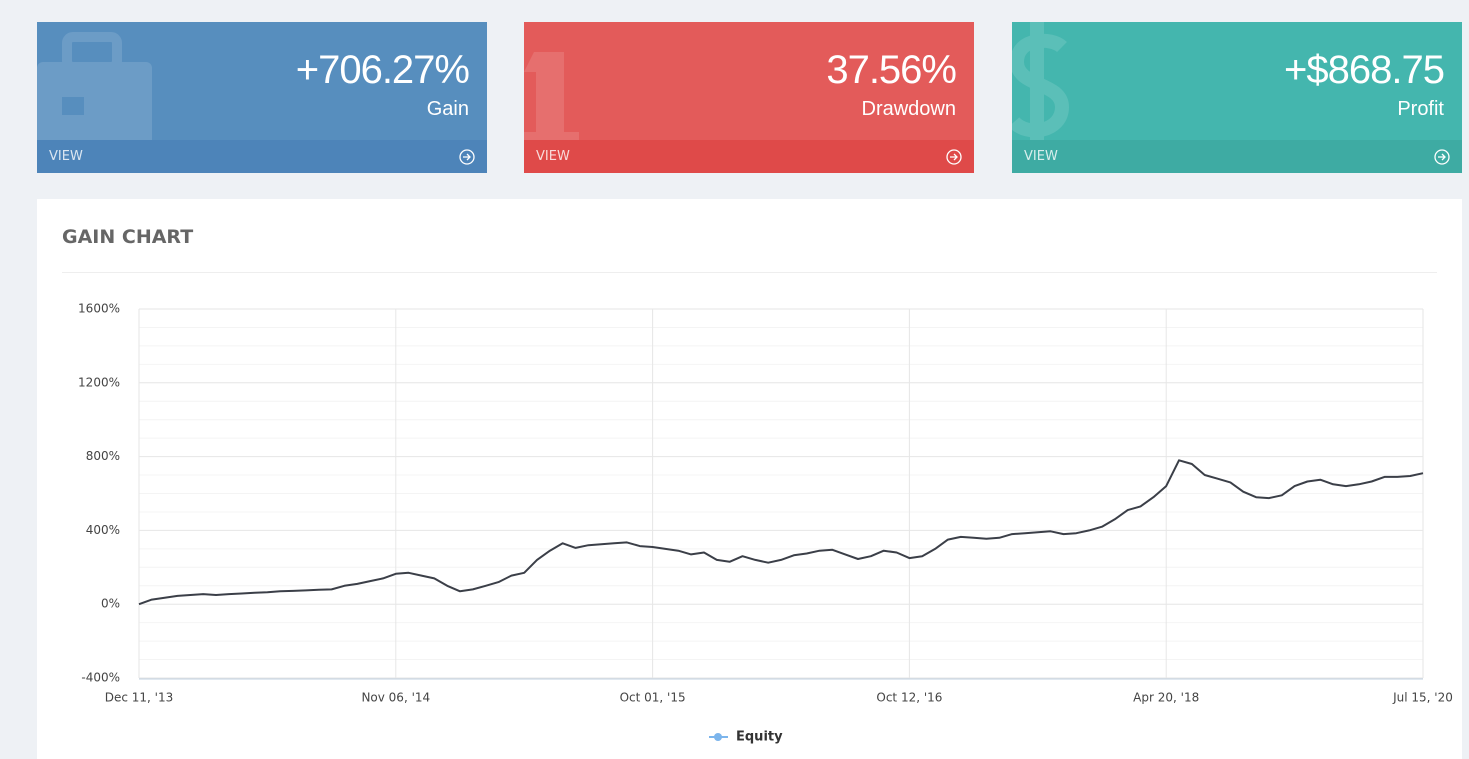  I want to click on card-label: Profit, so click(1420, 109).